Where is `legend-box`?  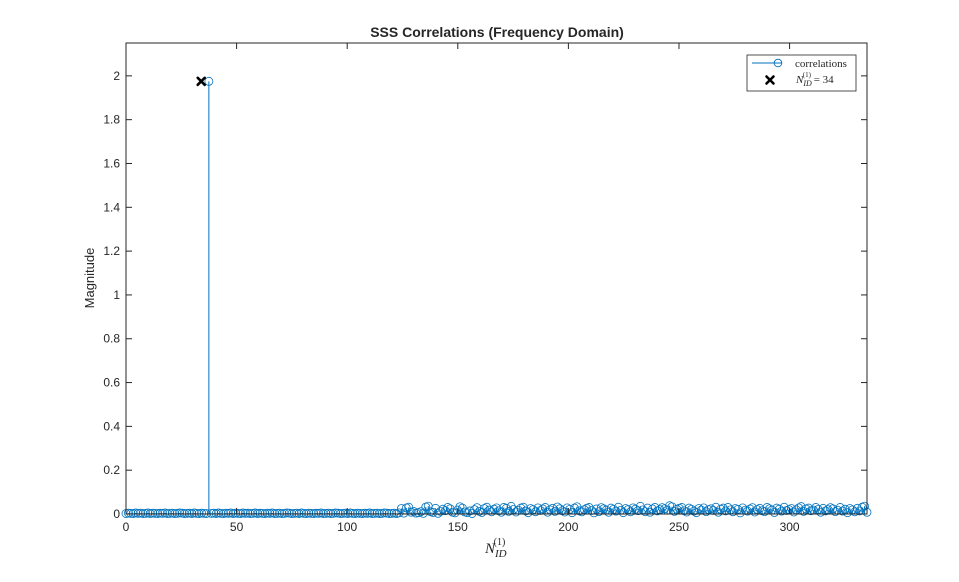 legend-box is located at coordinates (801, 73).